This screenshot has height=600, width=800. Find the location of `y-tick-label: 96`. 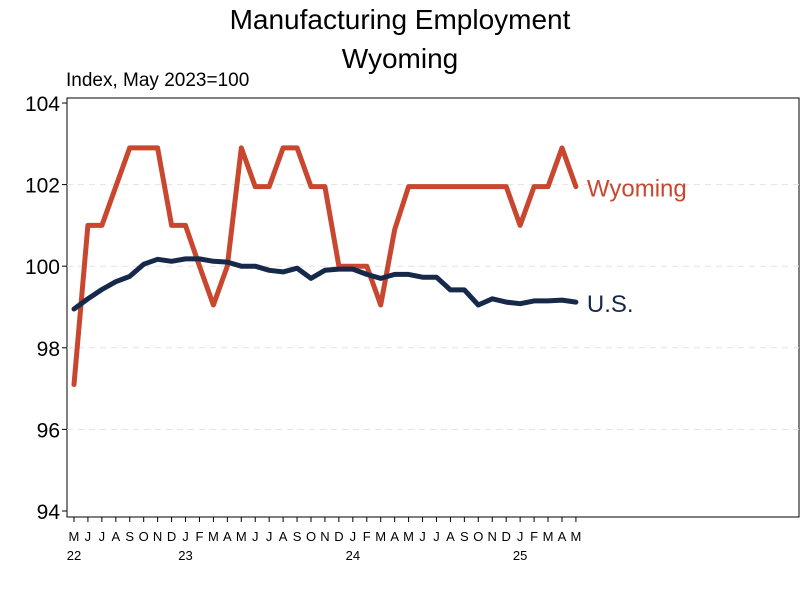

y-tick-label: 96 is located at coordinates (48, 430).